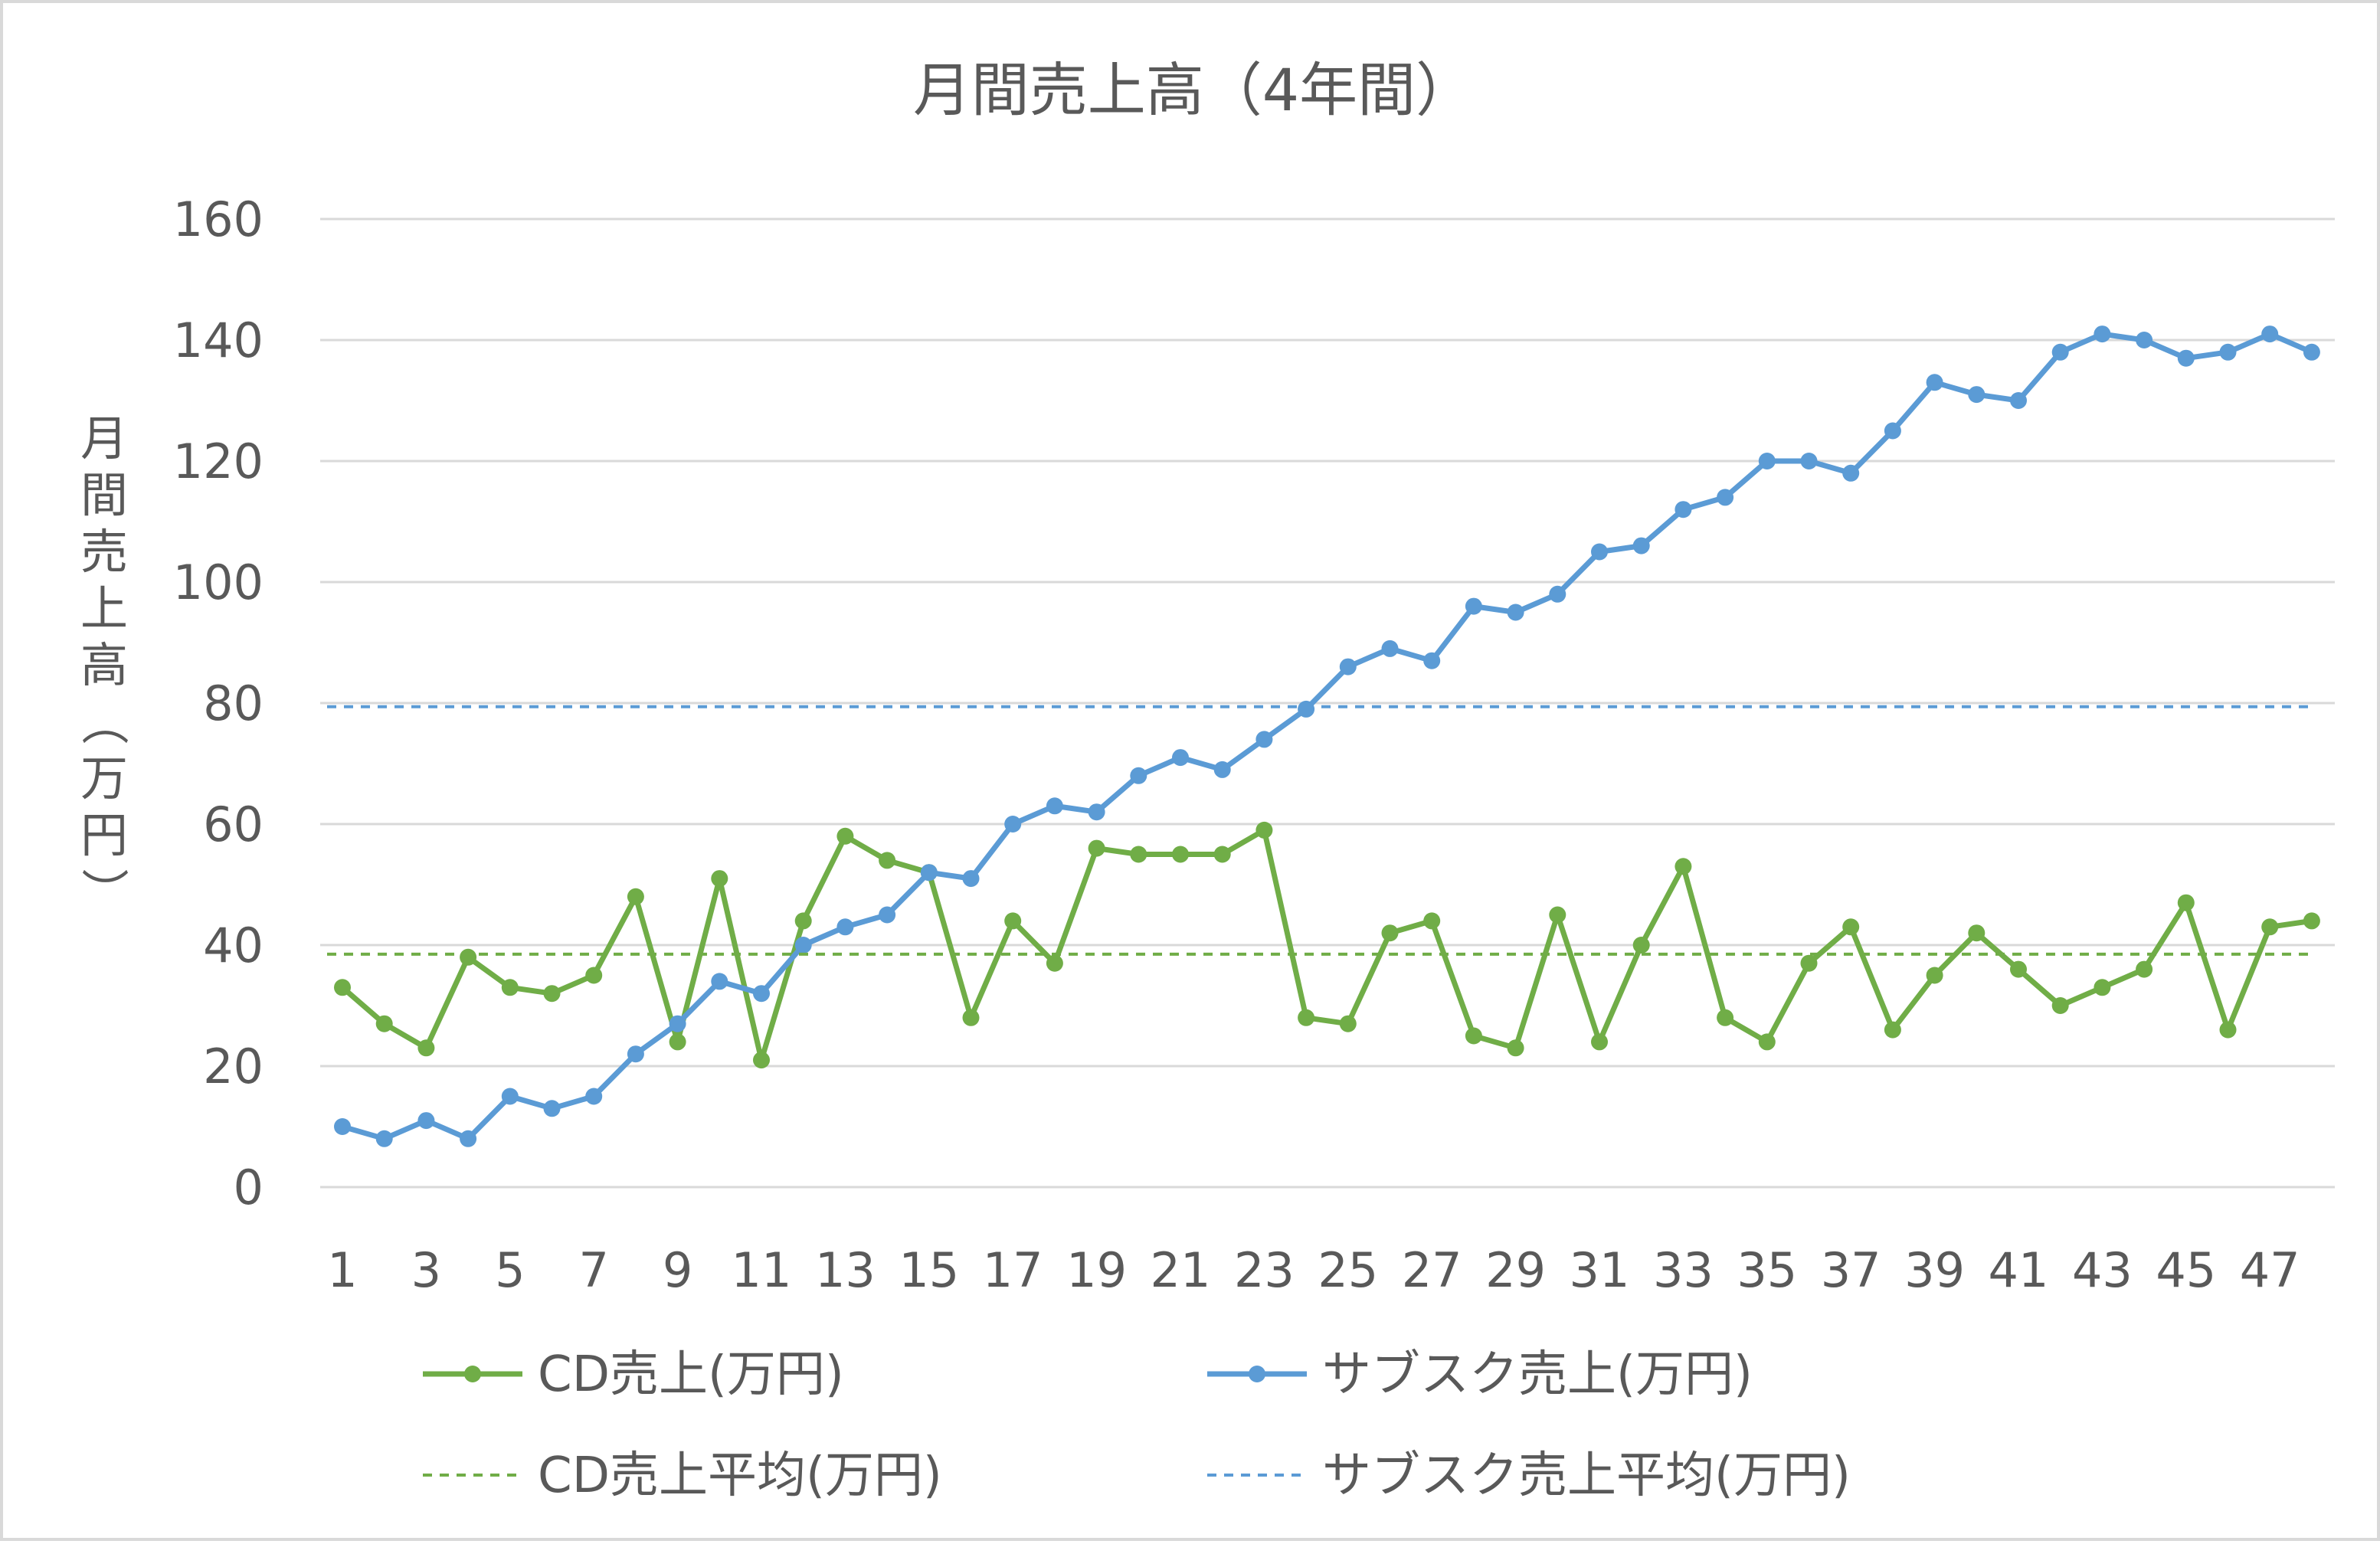 The height and width of the screenshot is (1544, 2380). What do you see at coordinates (845, 1270) in the screenshot?
I see `x-tick-label: 13` at bounding box center [845, 1270].